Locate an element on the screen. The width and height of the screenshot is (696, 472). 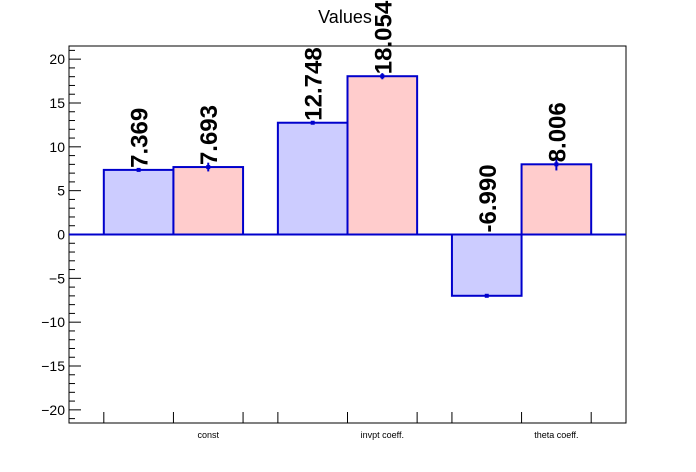
y-tick-label: −10 is located at coordinates (53, 322).